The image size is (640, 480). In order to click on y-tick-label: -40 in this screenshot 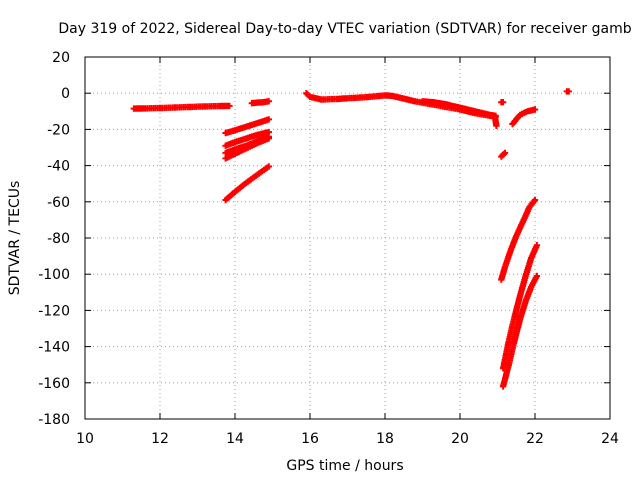, I will do `click(58, 167)`.